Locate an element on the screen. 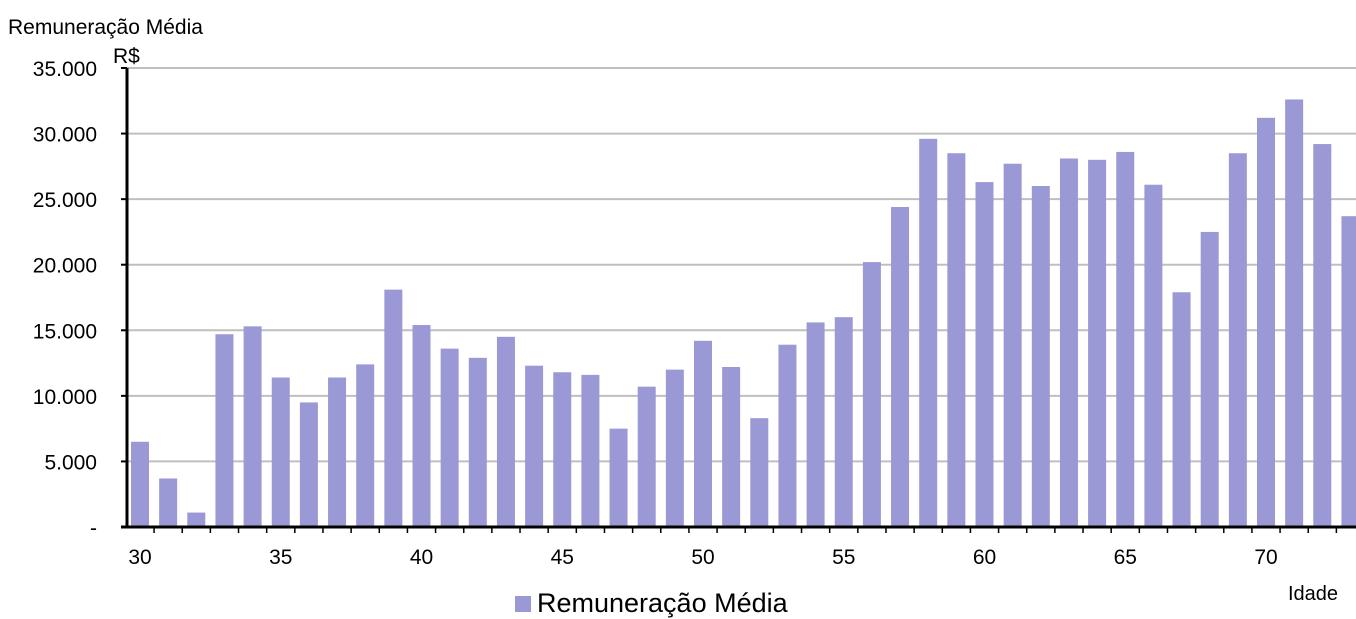 This screenshot has width=1356, height=619. y-axis-unit: R$ is located at coordinates (126, 56).